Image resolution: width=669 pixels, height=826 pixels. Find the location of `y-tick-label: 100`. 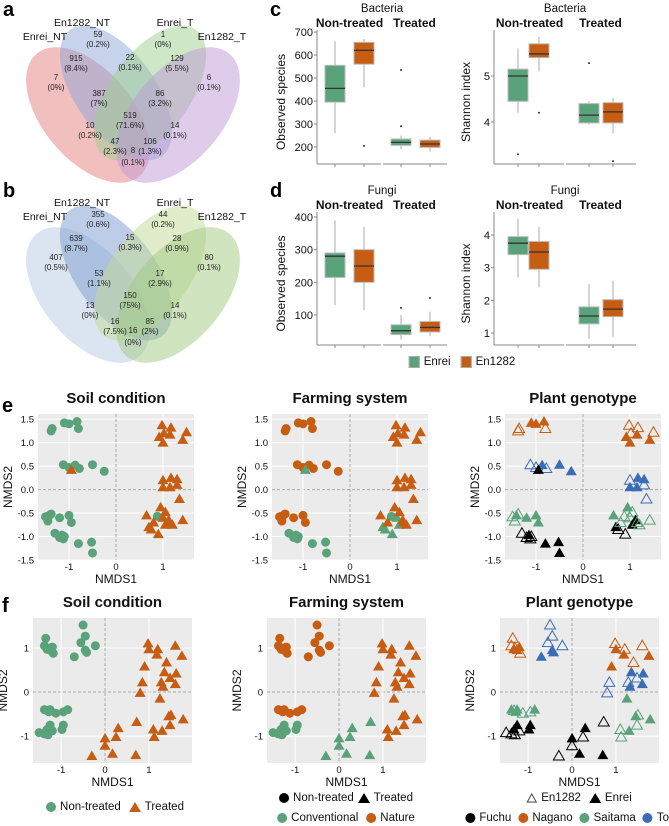

y-tick-label: 100 is located at coordinates (304, 316).